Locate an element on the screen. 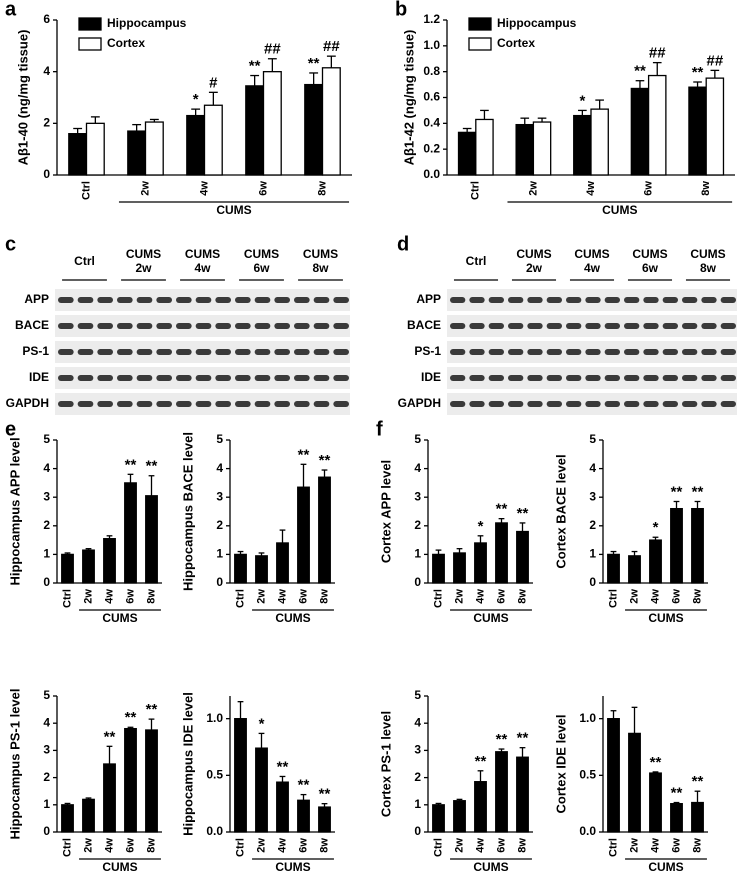 The height and width of the screenshot is (874, 742). x-tick-label: 2w is located at coordinates (261, 596).